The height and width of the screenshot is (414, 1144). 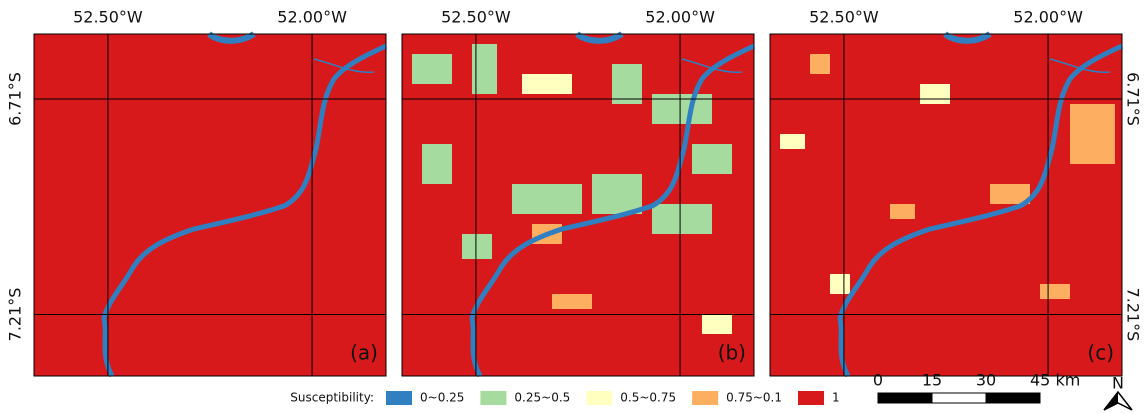 I want to click on scale-tick: 15, so click(x=932, y=380).